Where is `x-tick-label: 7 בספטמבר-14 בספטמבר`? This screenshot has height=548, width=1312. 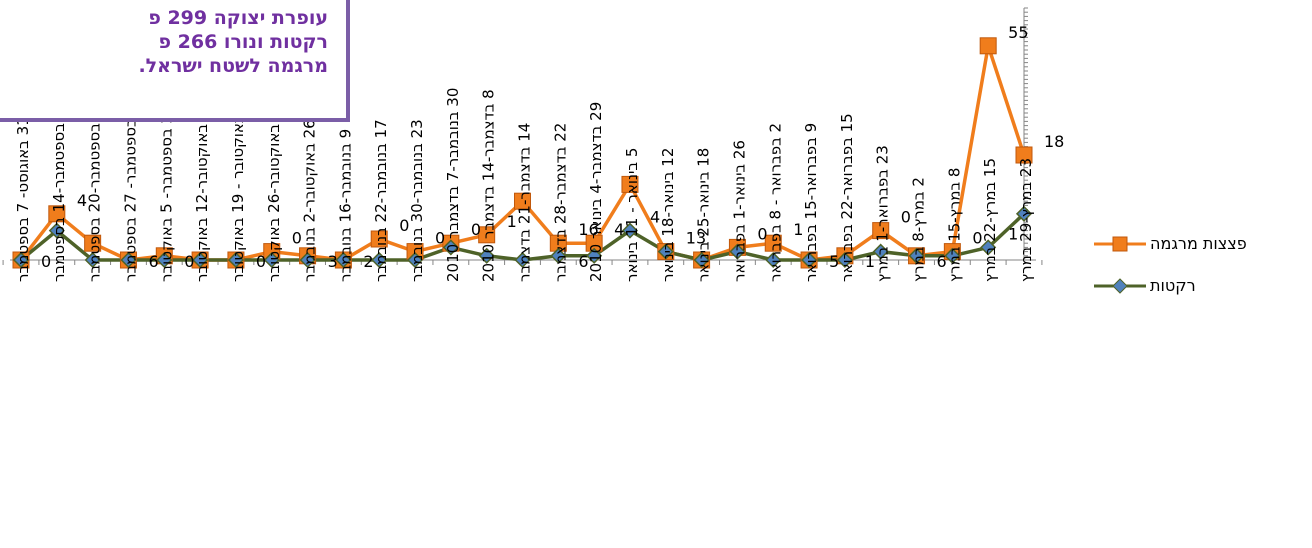
x-tick-label: 7 בספטמבר-14 בספטמבר is located at coordinates (59, 195).